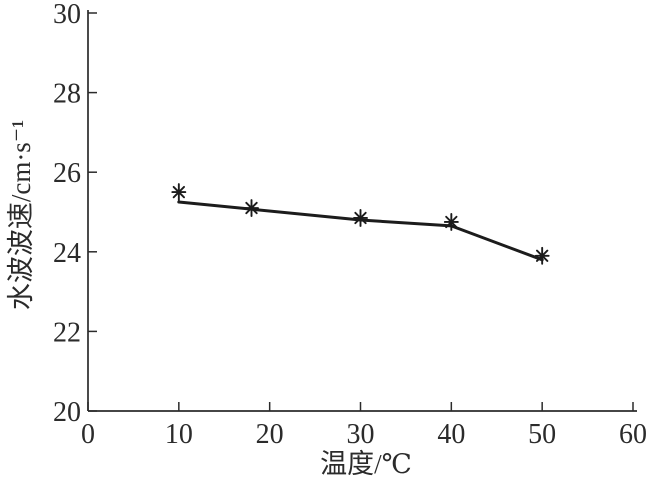 Image resolution: width=665 pixels, height=483 pixels. Describe the element at coordinates (361, 434) in the screenshot. I see `x-tick-label-30: 30` at that location.